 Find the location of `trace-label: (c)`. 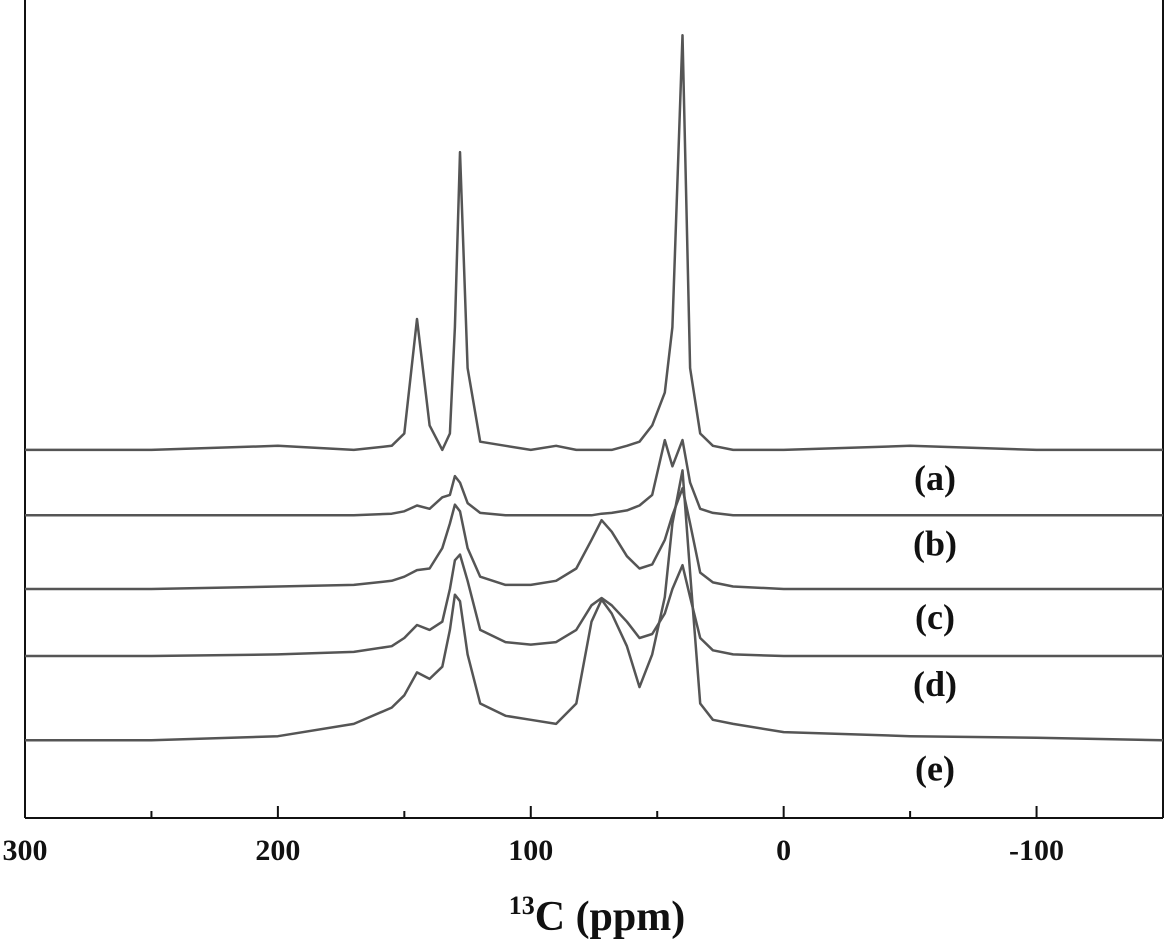

trace-label: (c) is located at coordinates (935, 617).